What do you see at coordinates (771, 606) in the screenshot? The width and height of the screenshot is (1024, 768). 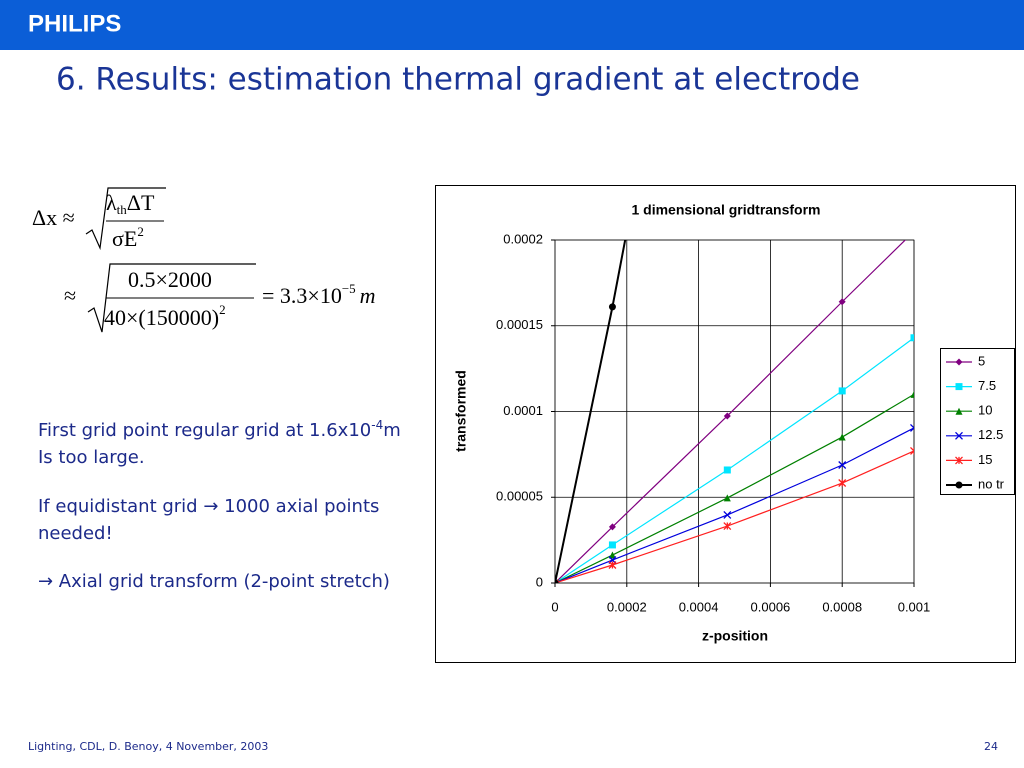 I see `x-tick-label: 0.0006` at bounding box center [771, 606].